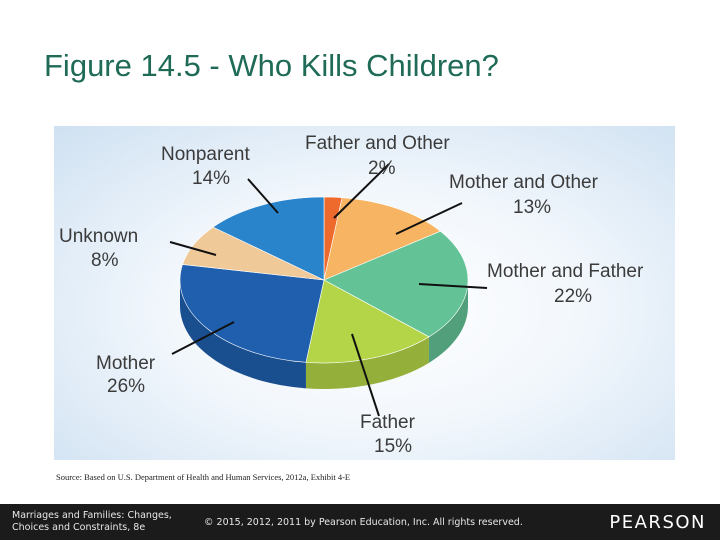 This screenshot has width=720, height=540. I want to click on slice-value: 13%, so click(532, 207).